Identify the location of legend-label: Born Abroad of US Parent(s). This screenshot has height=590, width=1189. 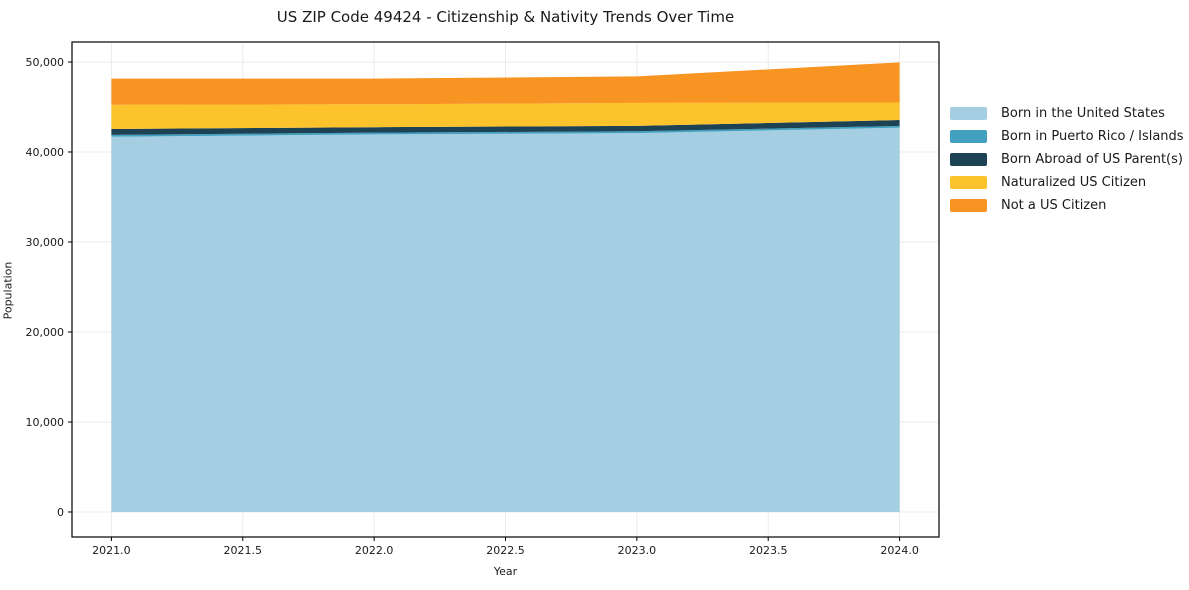
(1092, 159).